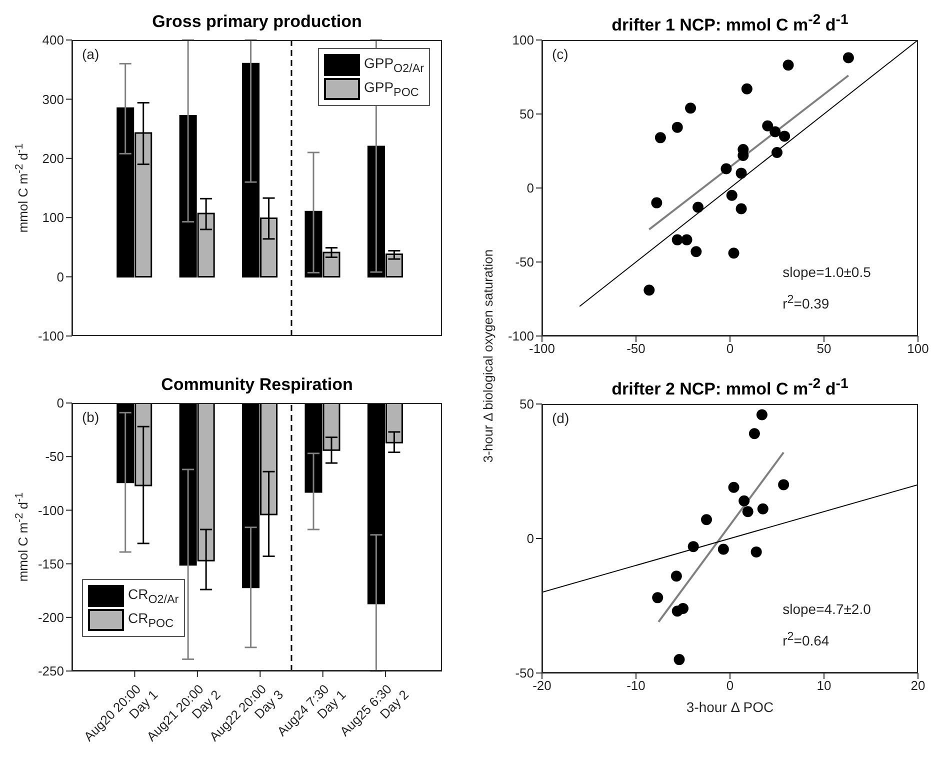 This screenshot has height=767, width=931. Describe the element at coordinates (560, 54) in the screenshot. I see `annotation: (c)` at that location.